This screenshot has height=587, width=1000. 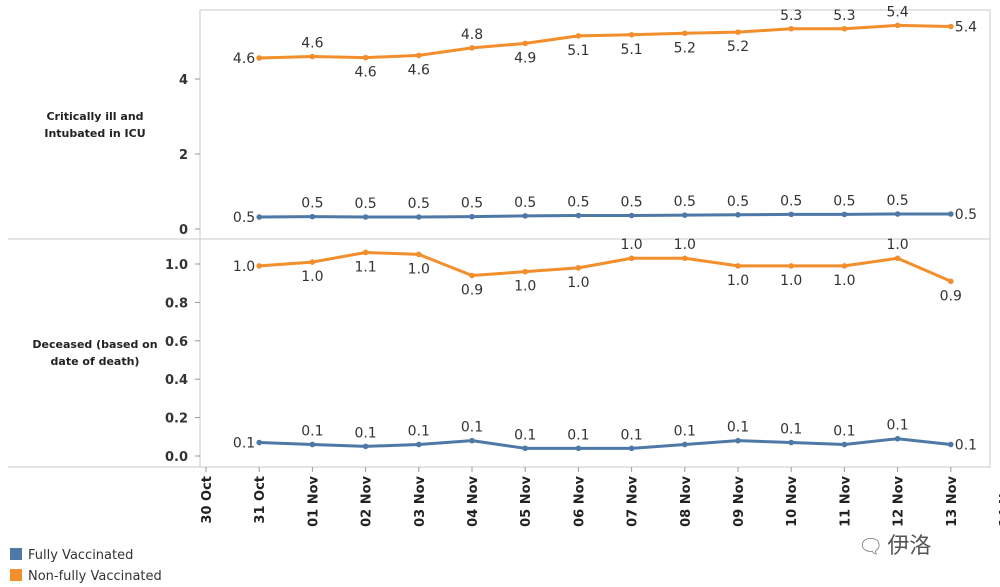 What do you see at coordinates (189, 155) in the screenshot?
I see `y-axis-critically-ill: 0 2 4` at bounding box center [189, 155].